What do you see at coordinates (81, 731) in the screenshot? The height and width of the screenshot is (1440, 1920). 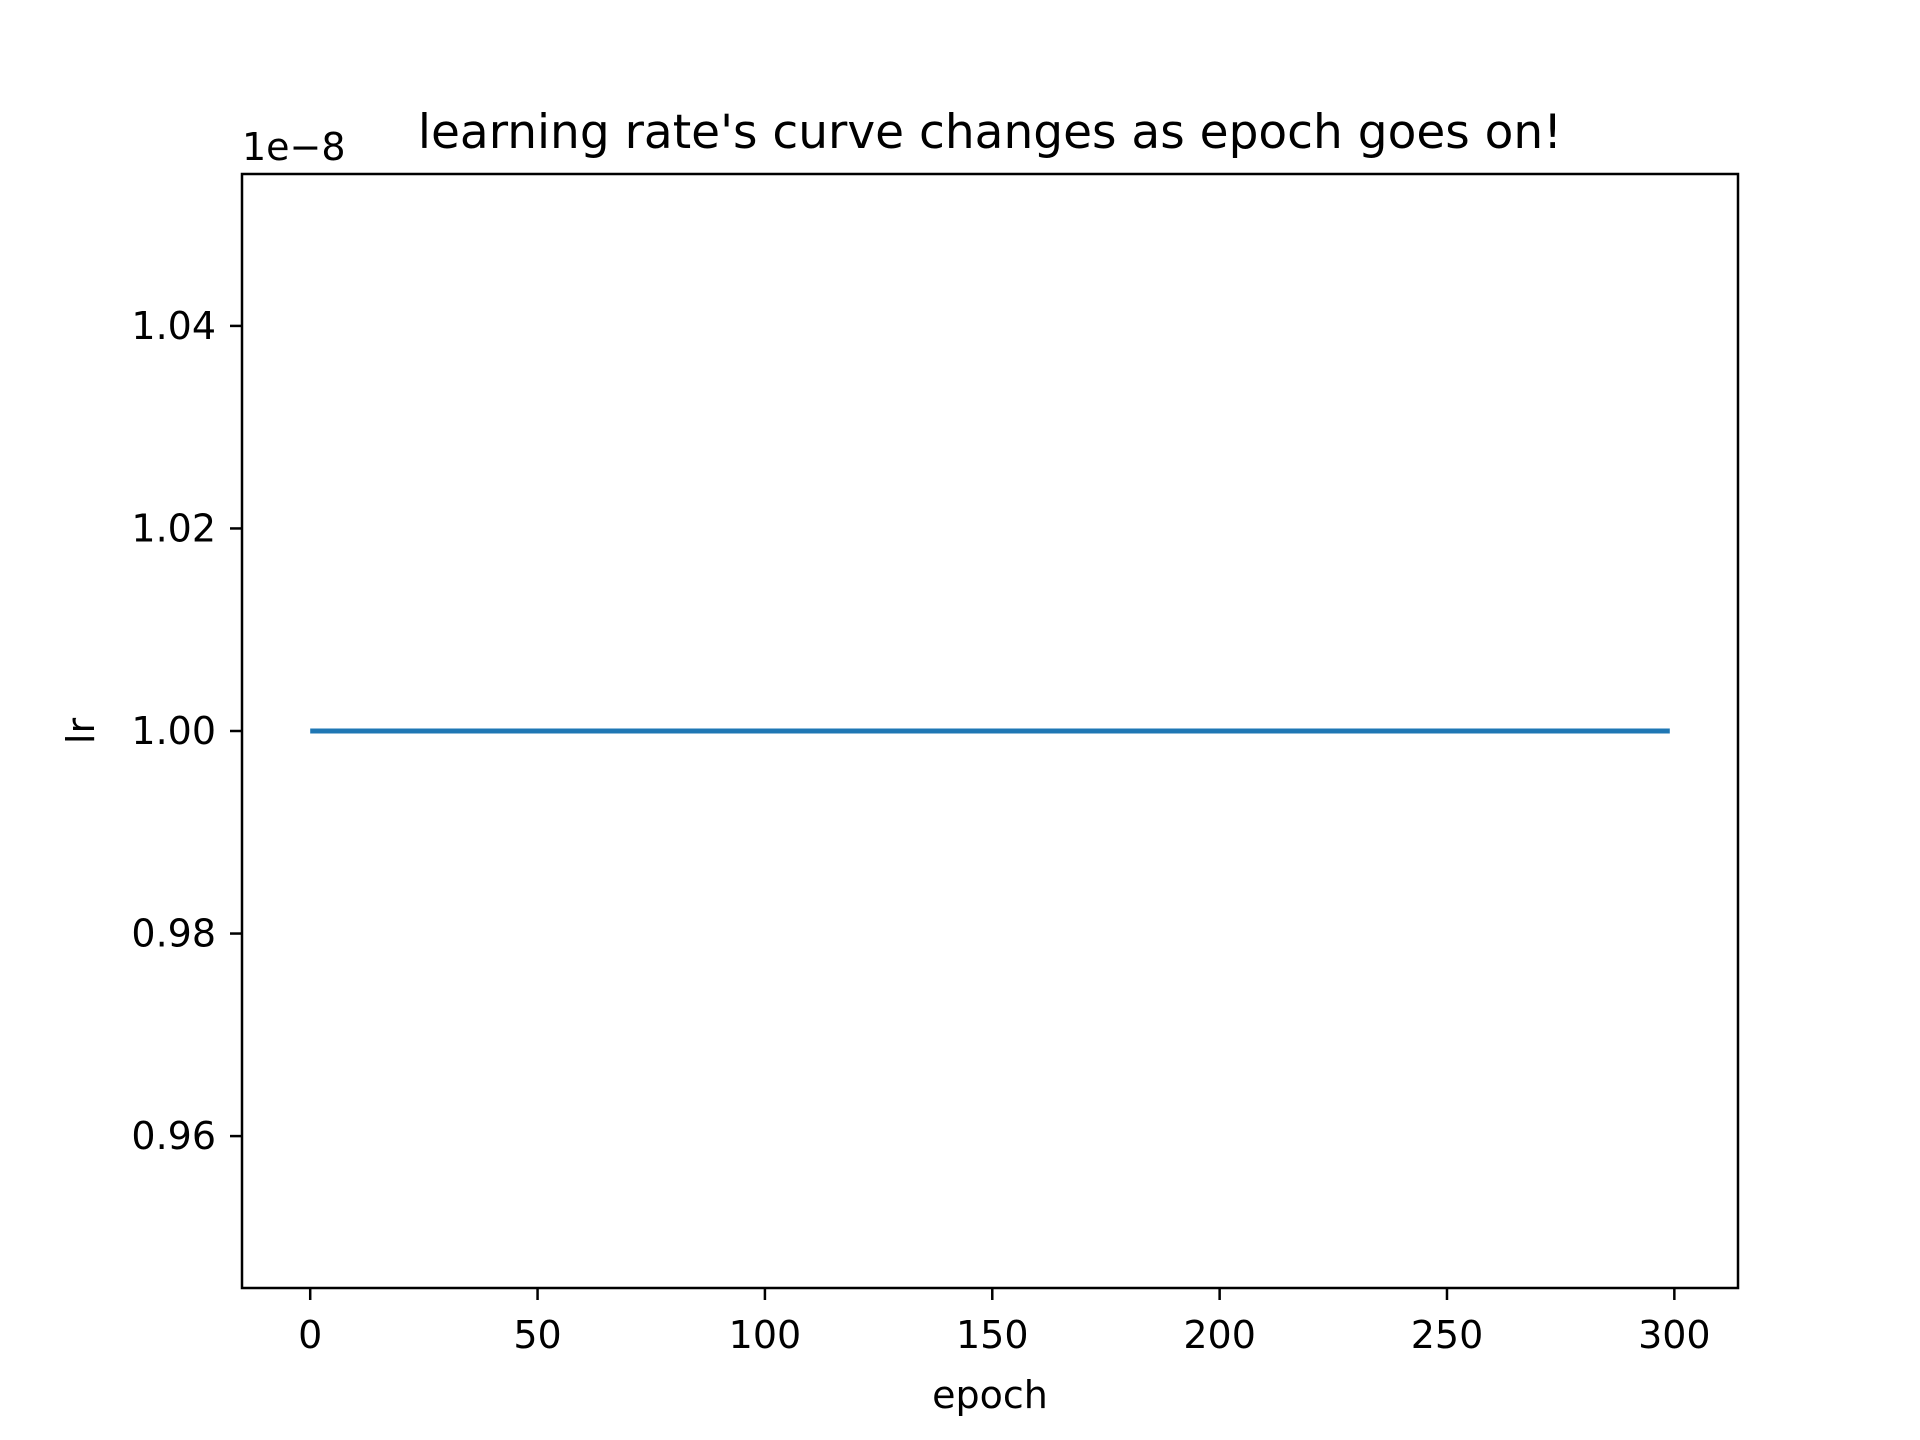 I see `y-axis-label: lr` at bounding box center [81, 731].